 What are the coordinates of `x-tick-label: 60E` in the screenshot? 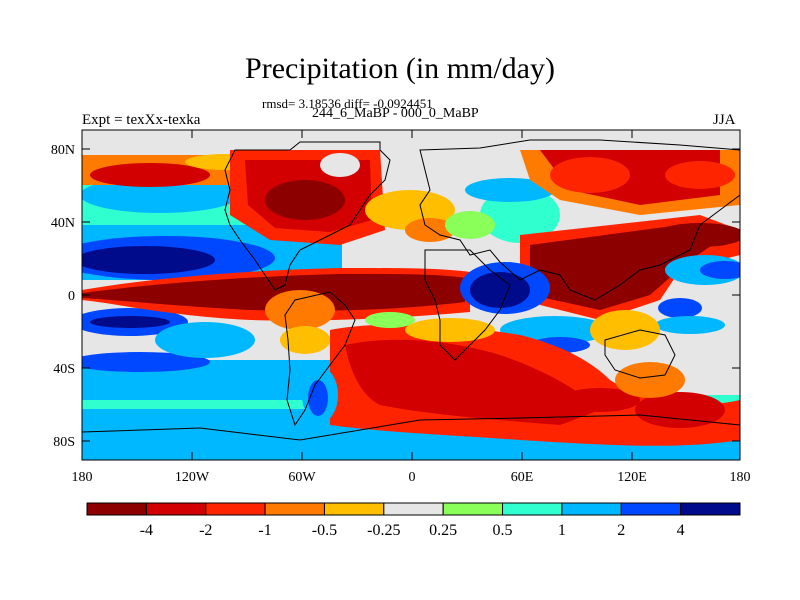 It's located at (522, 477).